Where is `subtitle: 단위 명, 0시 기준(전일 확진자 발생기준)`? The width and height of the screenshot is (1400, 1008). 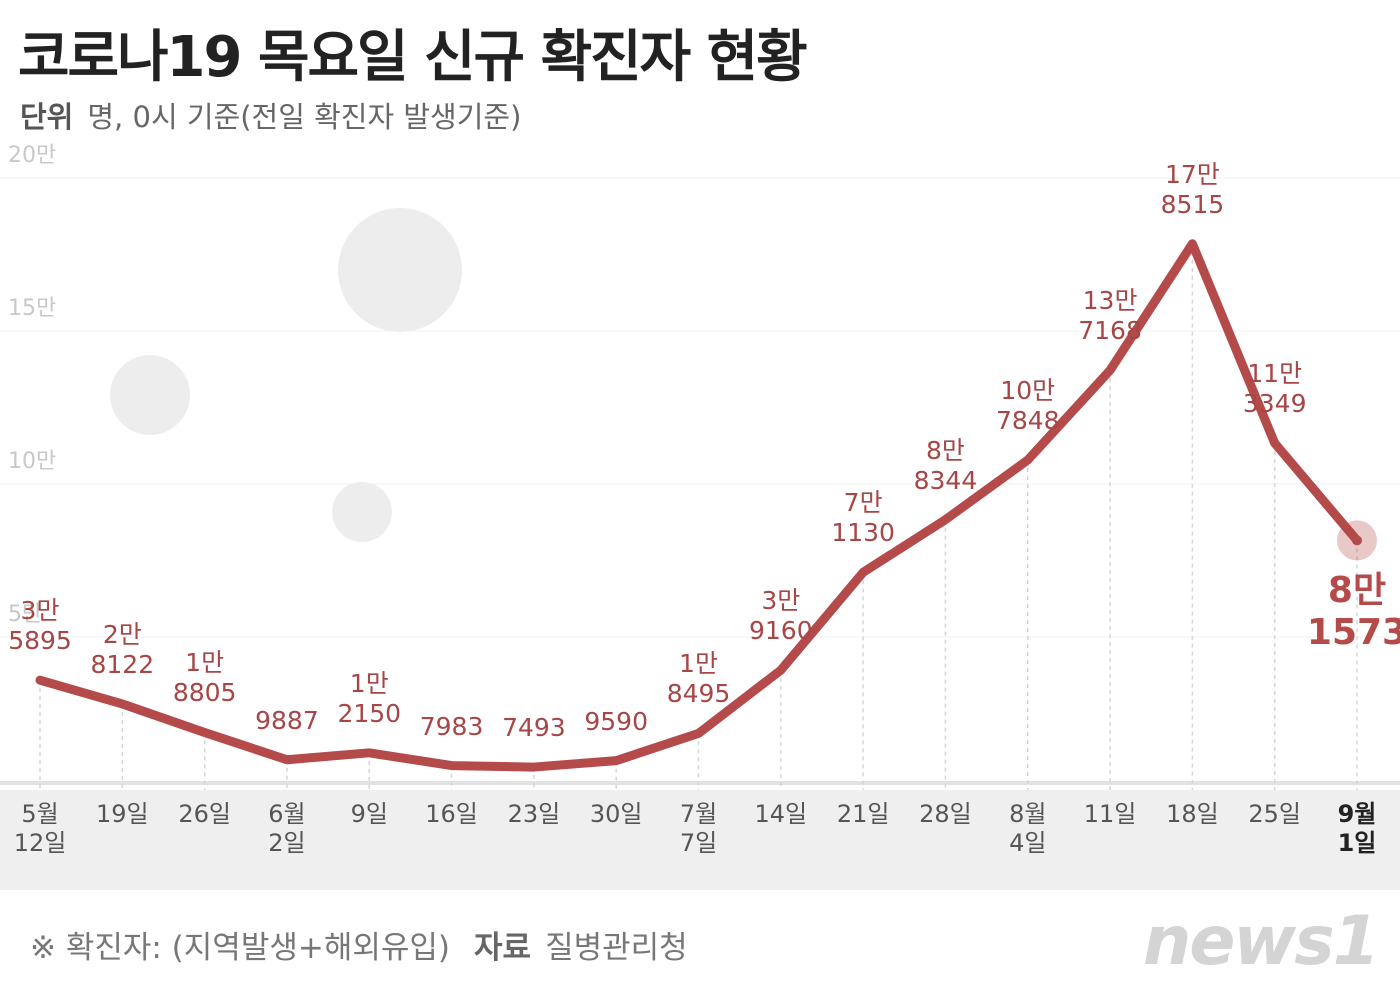
subtitle: 단위 명, 0시 기준(전일 확진자 발생기준) is located at coordinates (270, 115).